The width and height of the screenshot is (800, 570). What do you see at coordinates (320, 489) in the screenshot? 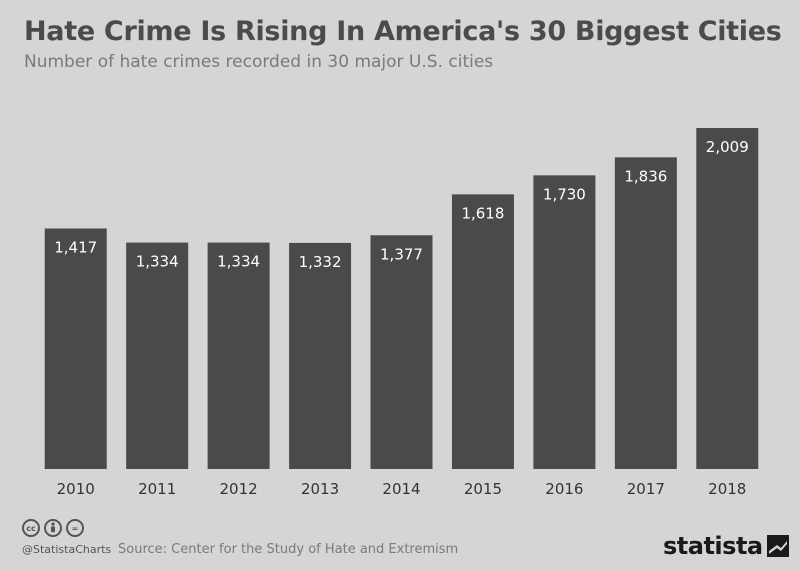
I see `x-tick-label-2013: 2013` at bounding box center [320, 489].